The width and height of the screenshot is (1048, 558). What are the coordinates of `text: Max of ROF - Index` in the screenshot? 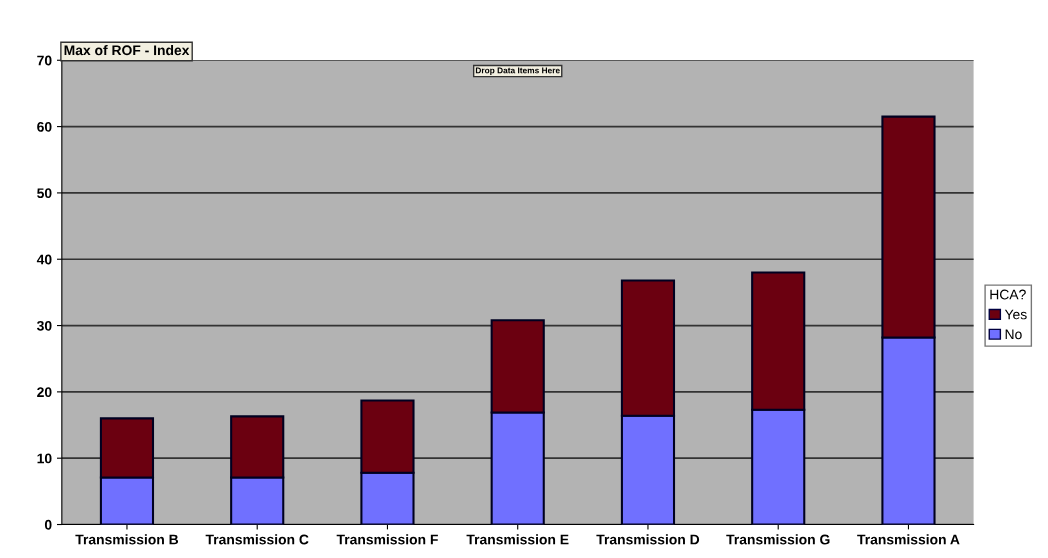 It's located at (127, 50).